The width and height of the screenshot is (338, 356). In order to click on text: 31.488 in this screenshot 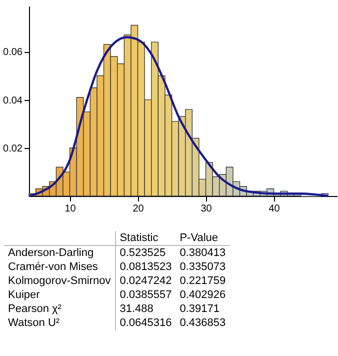, I will do `click(145, 309)`.